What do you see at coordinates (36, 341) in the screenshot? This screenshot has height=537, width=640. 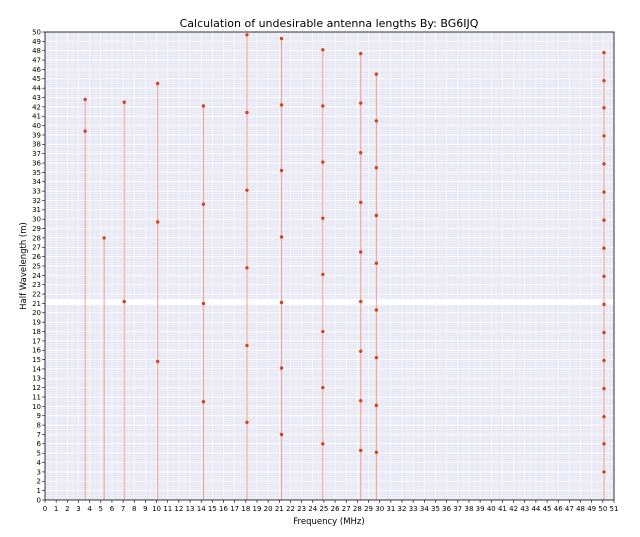 I see `y-tick-label: 17` at bounding box center [36, 341].